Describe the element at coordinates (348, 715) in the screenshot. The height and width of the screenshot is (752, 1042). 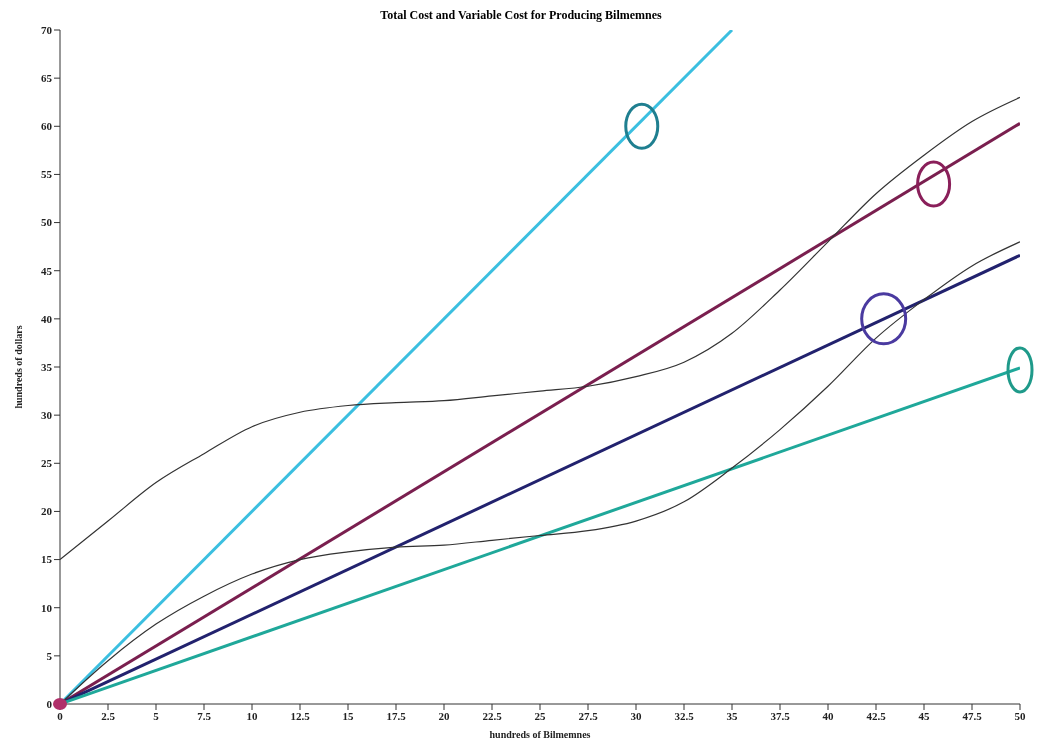
I see `x-tick-label: 15` at that location.